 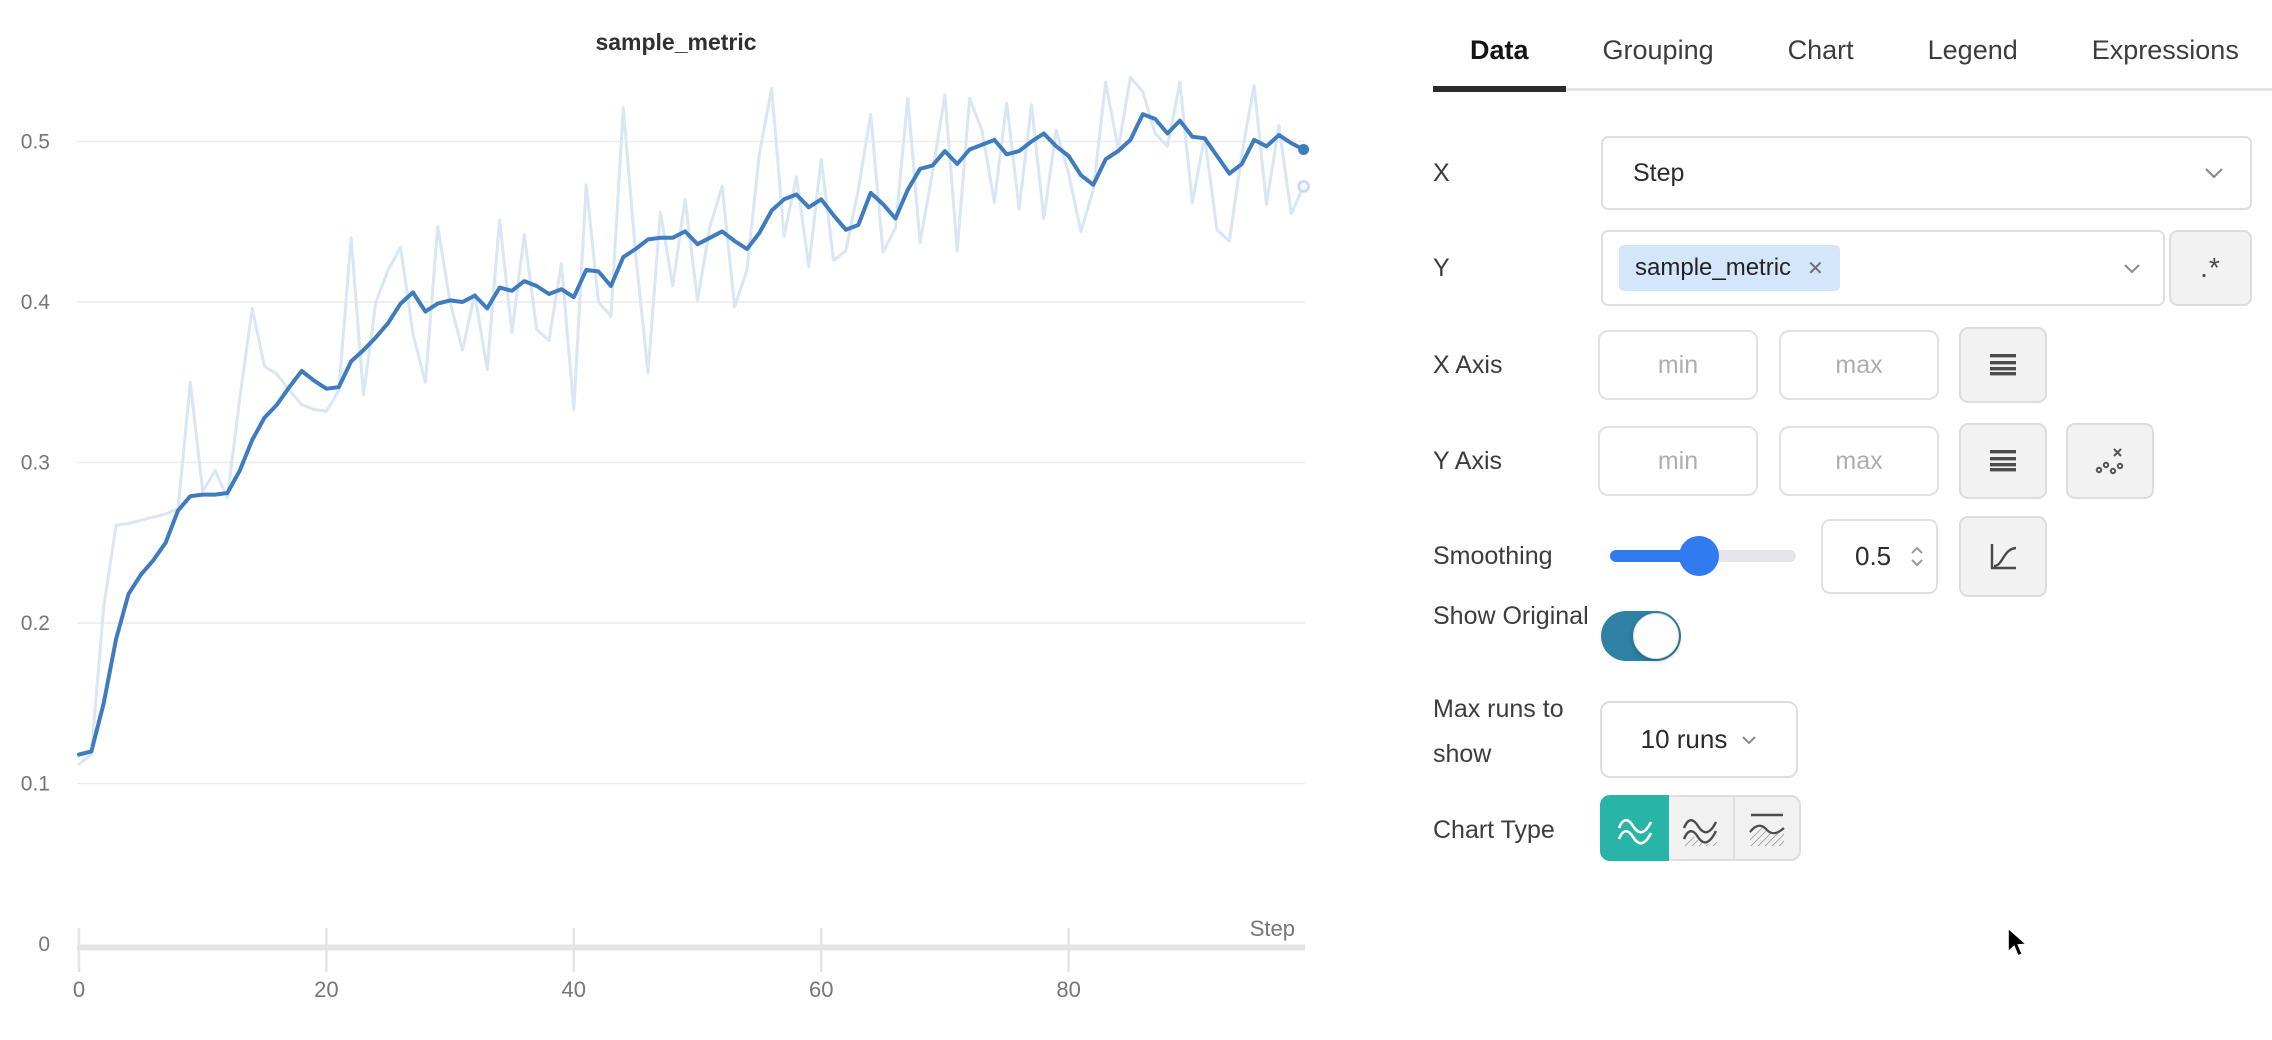 What do you see at coordinates (1883, 268) in the screenshot?
I see `y-select: sample_metric ✕` at bounding box center [1883, 268].